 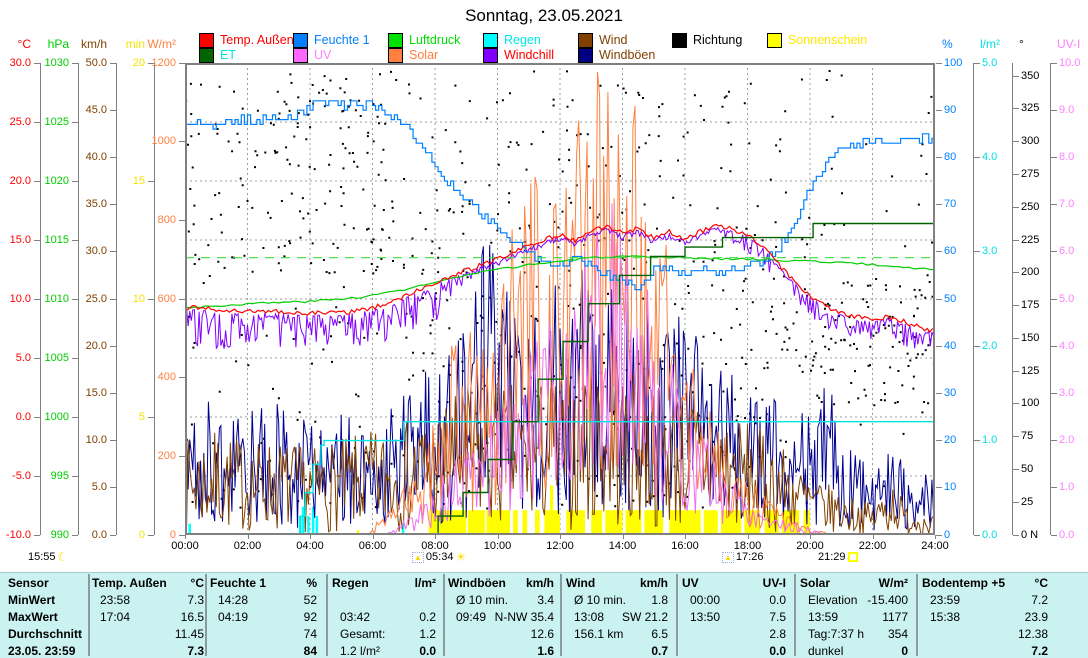 I want to click on axis-line-lm, so click(x=973, y=299).